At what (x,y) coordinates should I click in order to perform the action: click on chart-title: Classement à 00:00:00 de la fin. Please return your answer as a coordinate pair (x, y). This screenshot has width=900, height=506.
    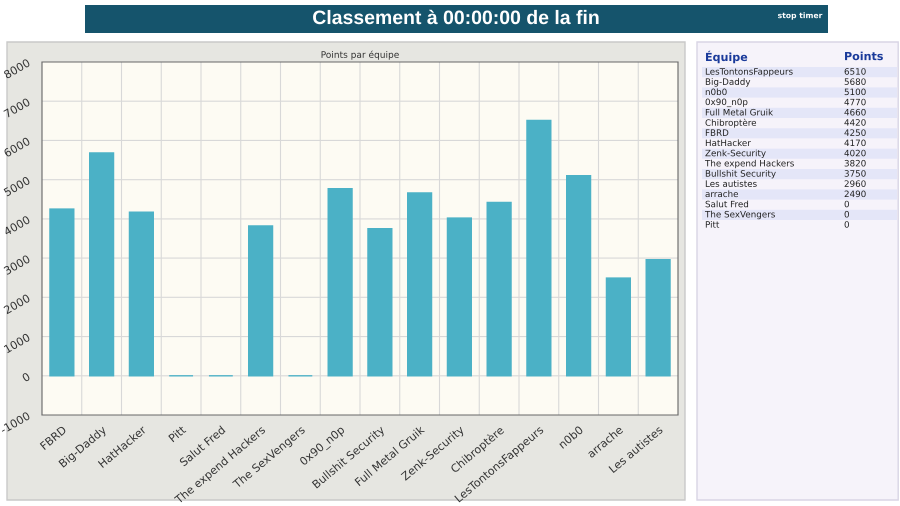
    Looking at the image, I should click on (456, 17).